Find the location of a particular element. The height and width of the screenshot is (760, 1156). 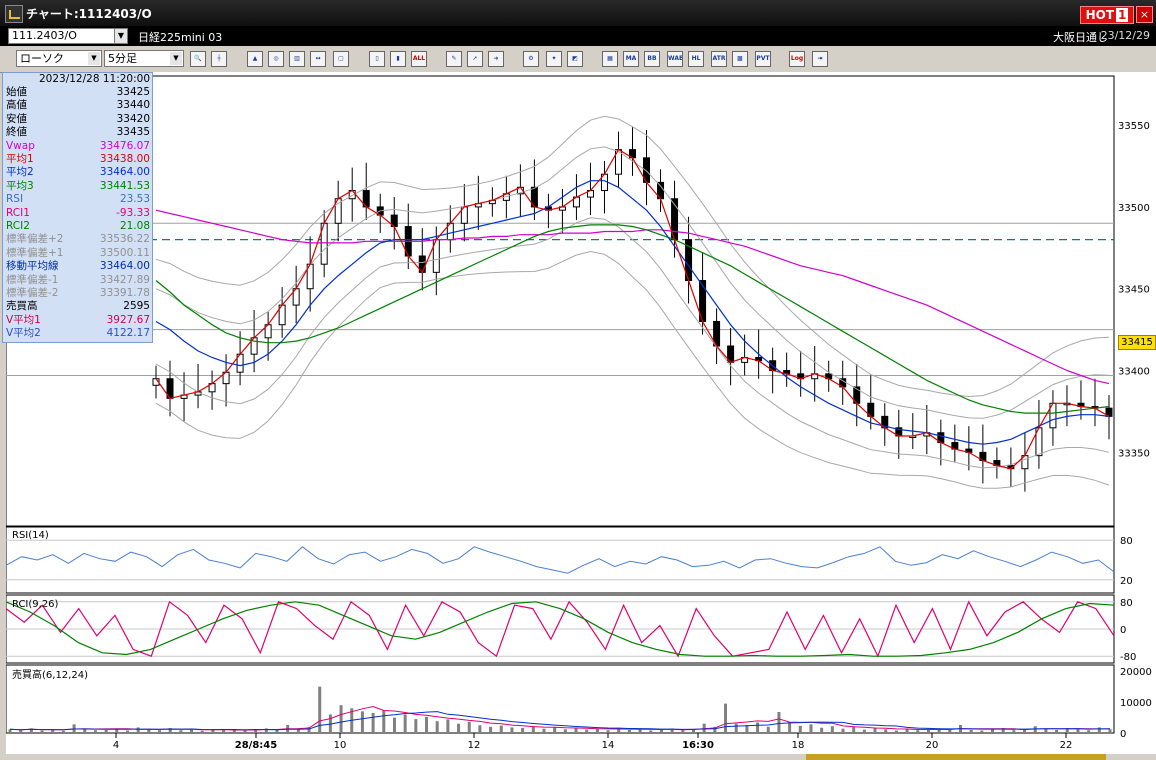

chart-type-select: ローソク ▼ is located at coordinates (59, 58).